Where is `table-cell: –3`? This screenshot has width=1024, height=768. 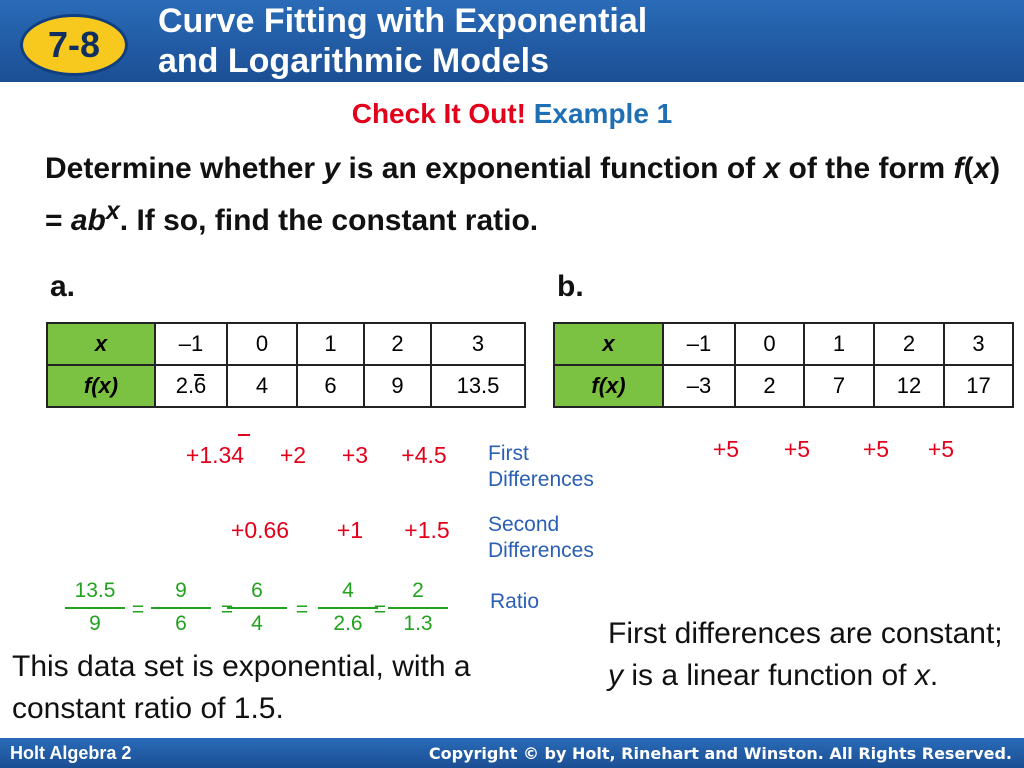 table-cell: –3 is located at coordinates (699, 386).